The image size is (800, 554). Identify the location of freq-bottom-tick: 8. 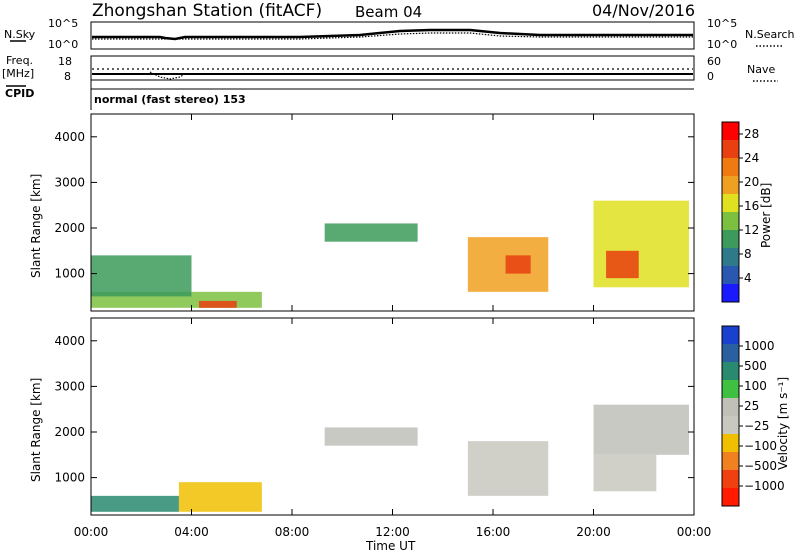
(67, 76).